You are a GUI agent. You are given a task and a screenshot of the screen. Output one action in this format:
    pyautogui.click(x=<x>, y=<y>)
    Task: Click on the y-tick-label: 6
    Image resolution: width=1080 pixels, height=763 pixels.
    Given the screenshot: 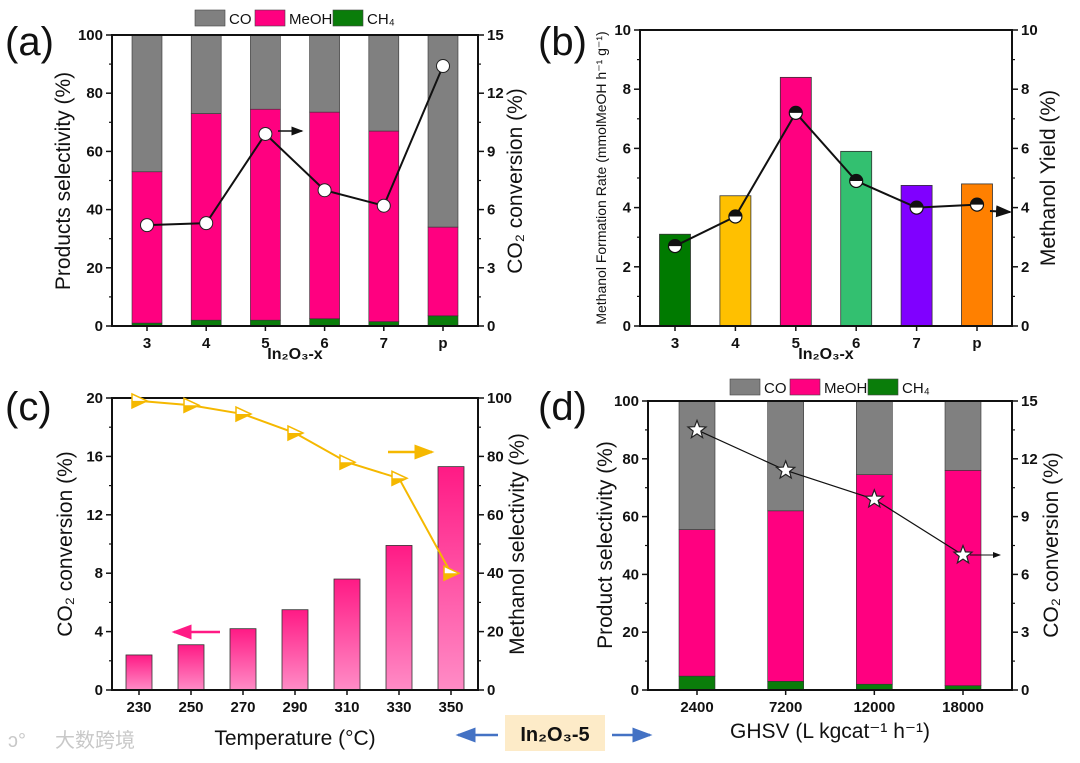 What is the action you would take?
    pyautogui.click(x=627, y=148)
    